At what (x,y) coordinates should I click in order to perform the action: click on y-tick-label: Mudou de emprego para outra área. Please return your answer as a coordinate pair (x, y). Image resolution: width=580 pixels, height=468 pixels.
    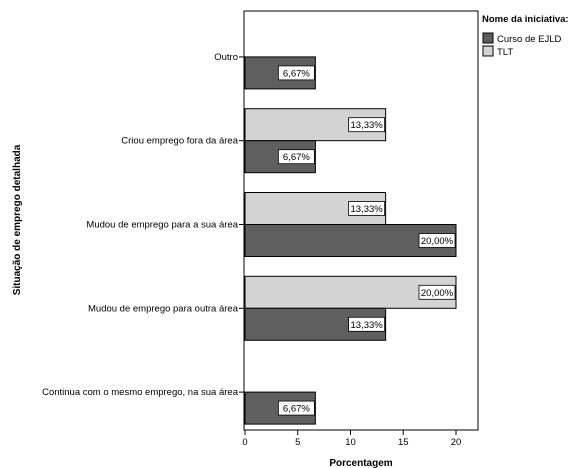
    Looking at the image, I should click on (163, 308).